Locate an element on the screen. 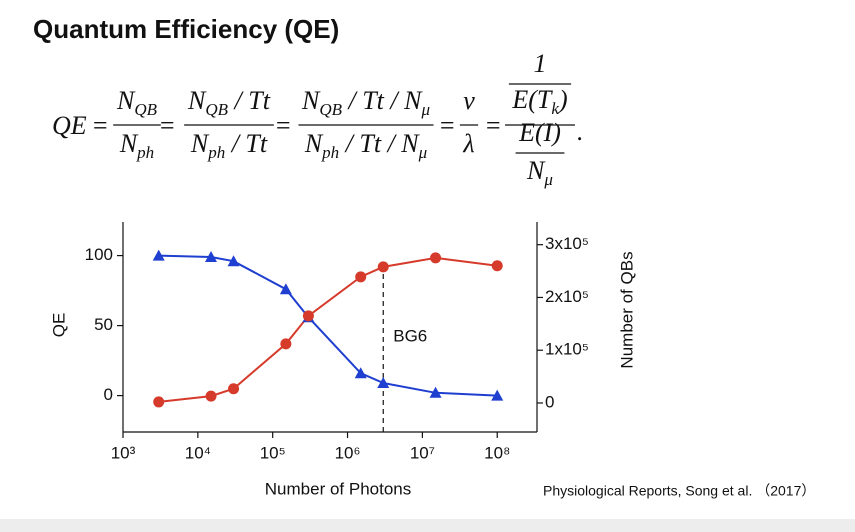  eq-part: Nph / Tt / Nμ is located at coordinates (365, 145).